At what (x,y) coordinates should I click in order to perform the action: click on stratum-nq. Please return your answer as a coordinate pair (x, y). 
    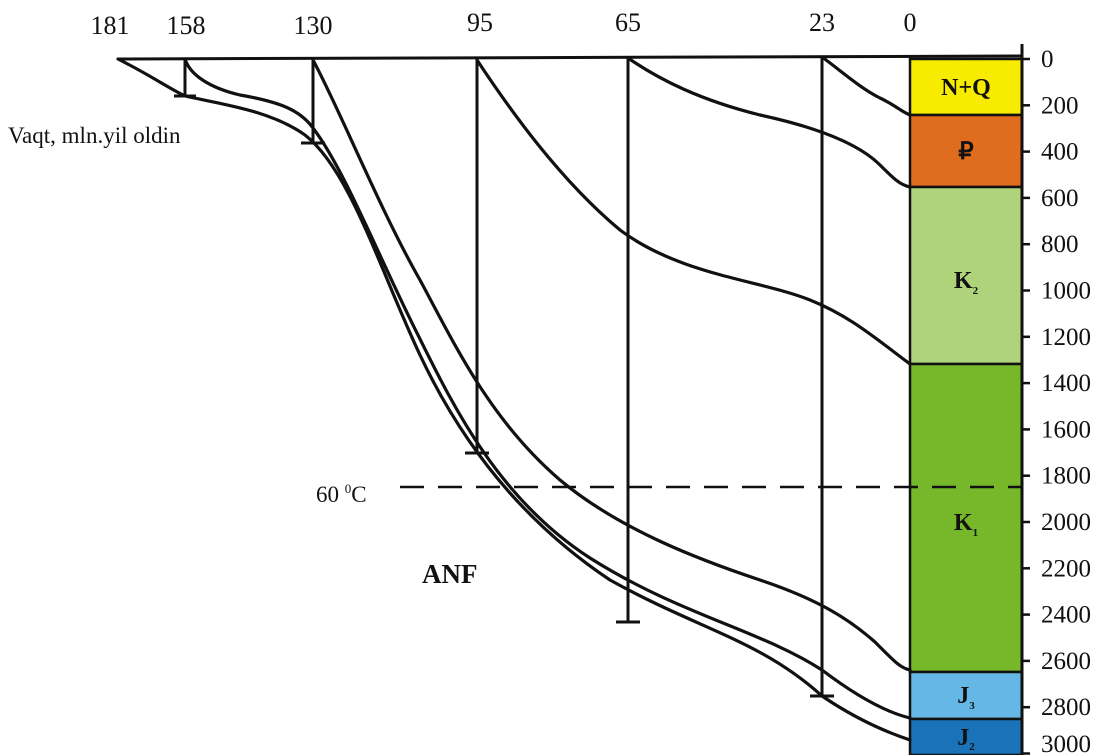
    Looking at the image, I should click on (966, 87).